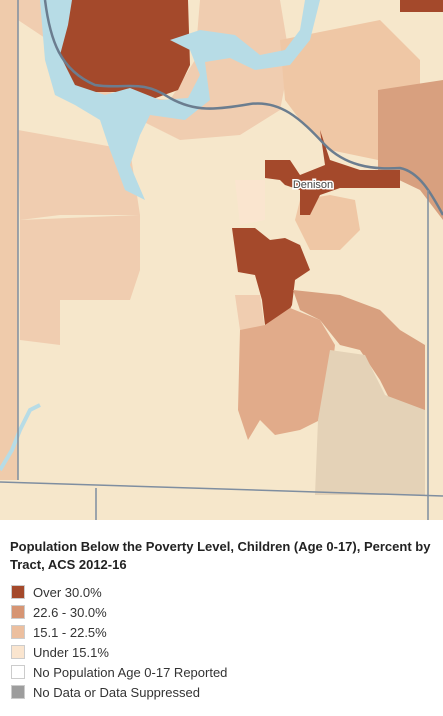 The width and height of the screenshot is (443, 716). Describe the element at coordinates (70, 612) in the screenshot. I see `legend-label: 22.6 - 30.0%` at that location.